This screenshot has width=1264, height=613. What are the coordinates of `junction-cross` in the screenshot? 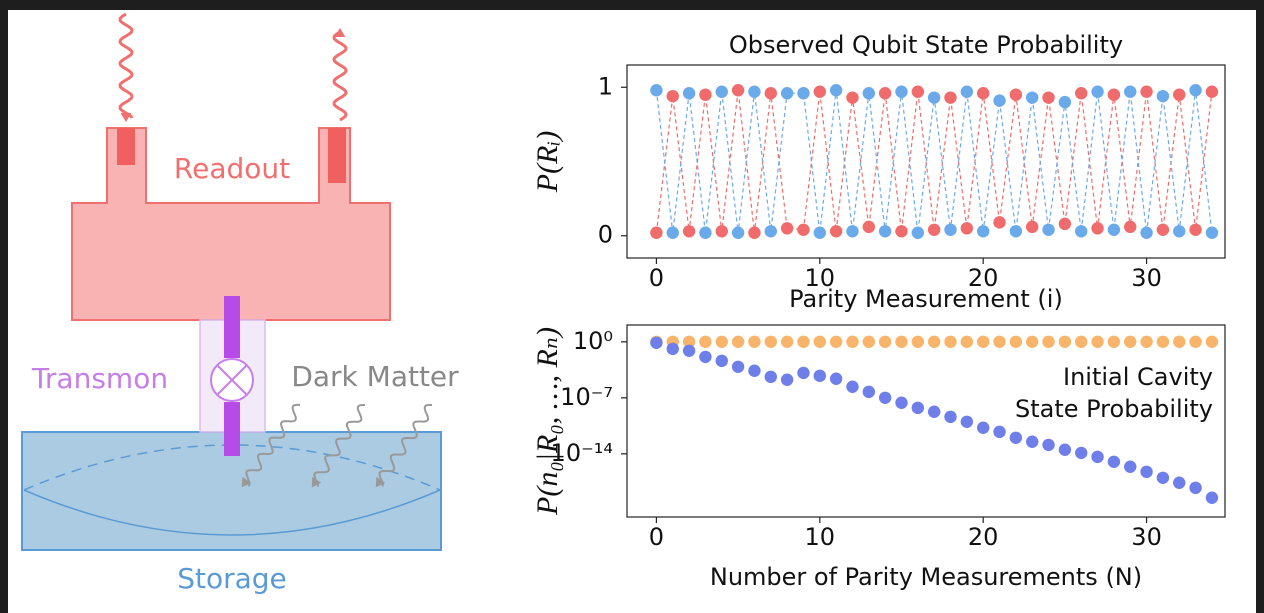 It's located at (232, 380).